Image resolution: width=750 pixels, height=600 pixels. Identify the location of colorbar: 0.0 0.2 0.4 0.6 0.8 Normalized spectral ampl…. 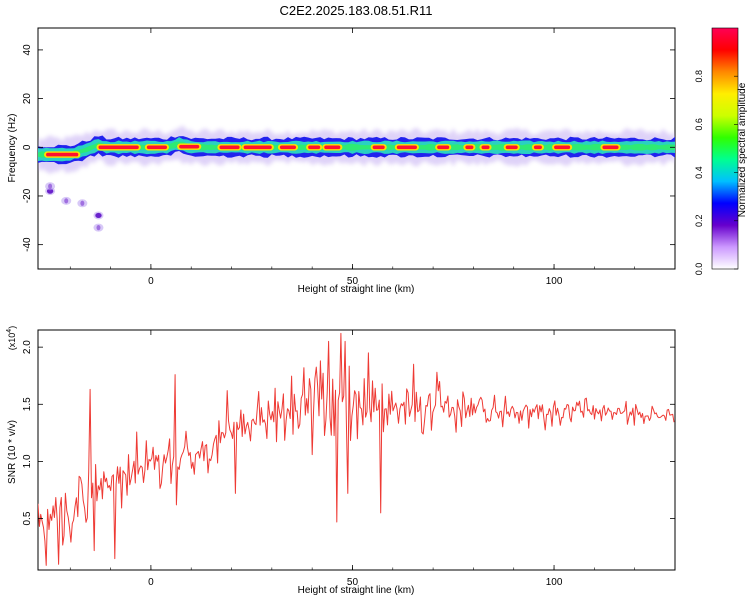
(721, 151).